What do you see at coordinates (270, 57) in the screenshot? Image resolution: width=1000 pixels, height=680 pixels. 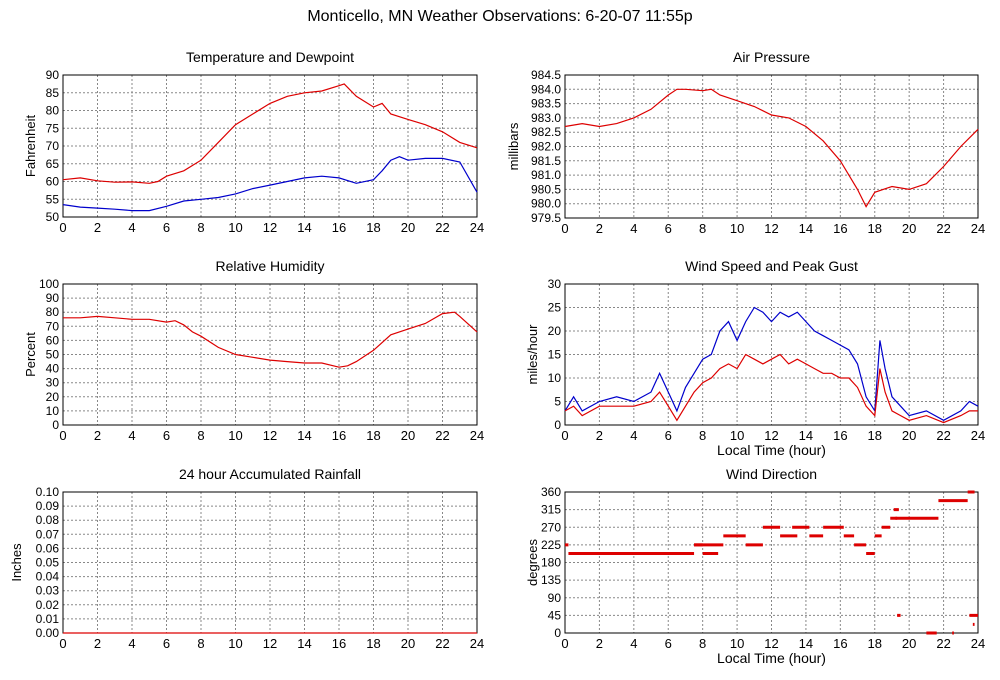 I see `chart-title: Temperature and Dewpoint` at bounding box center [270, 57].